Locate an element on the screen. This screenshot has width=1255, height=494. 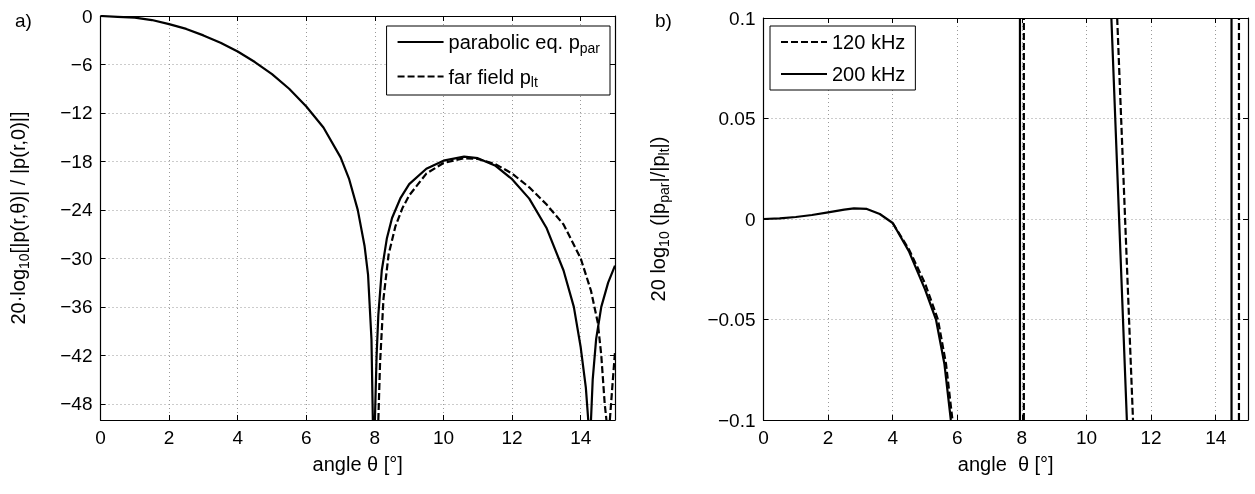
y-tick-label: −6 is located at coordinates (81, 64).